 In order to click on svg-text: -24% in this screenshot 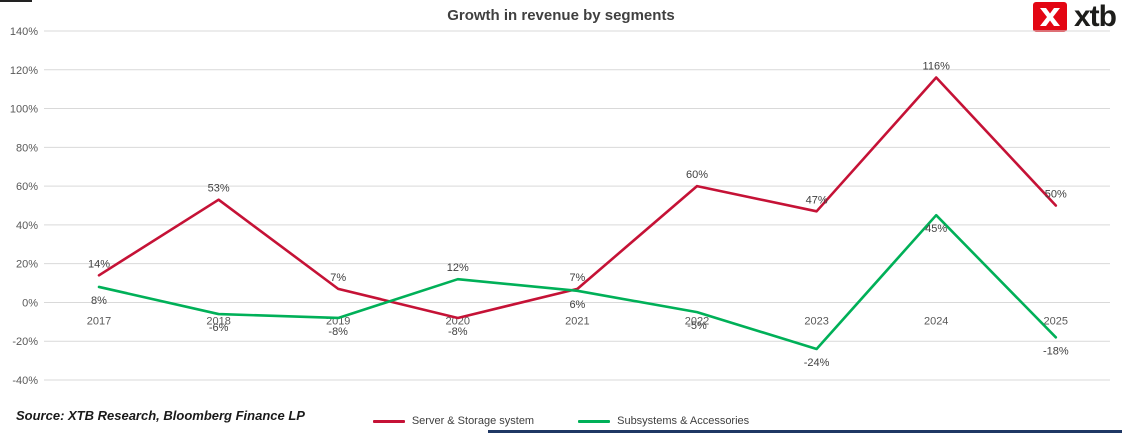, I will do `click(817, 363)`.